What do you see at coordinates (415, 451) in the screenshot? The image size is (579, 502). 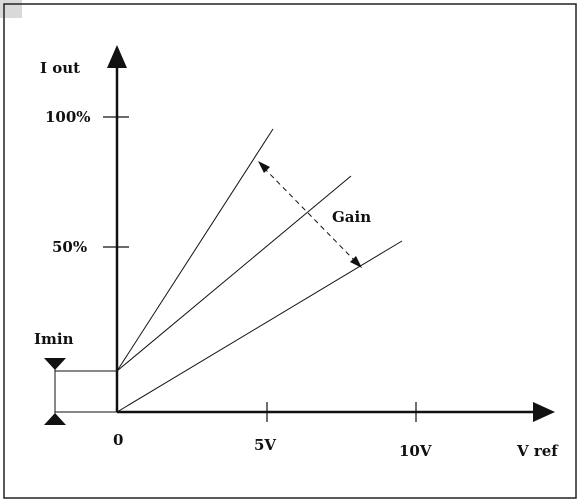 I see `x-tick-label-10v: 10V` at bounding box center [415, 451].